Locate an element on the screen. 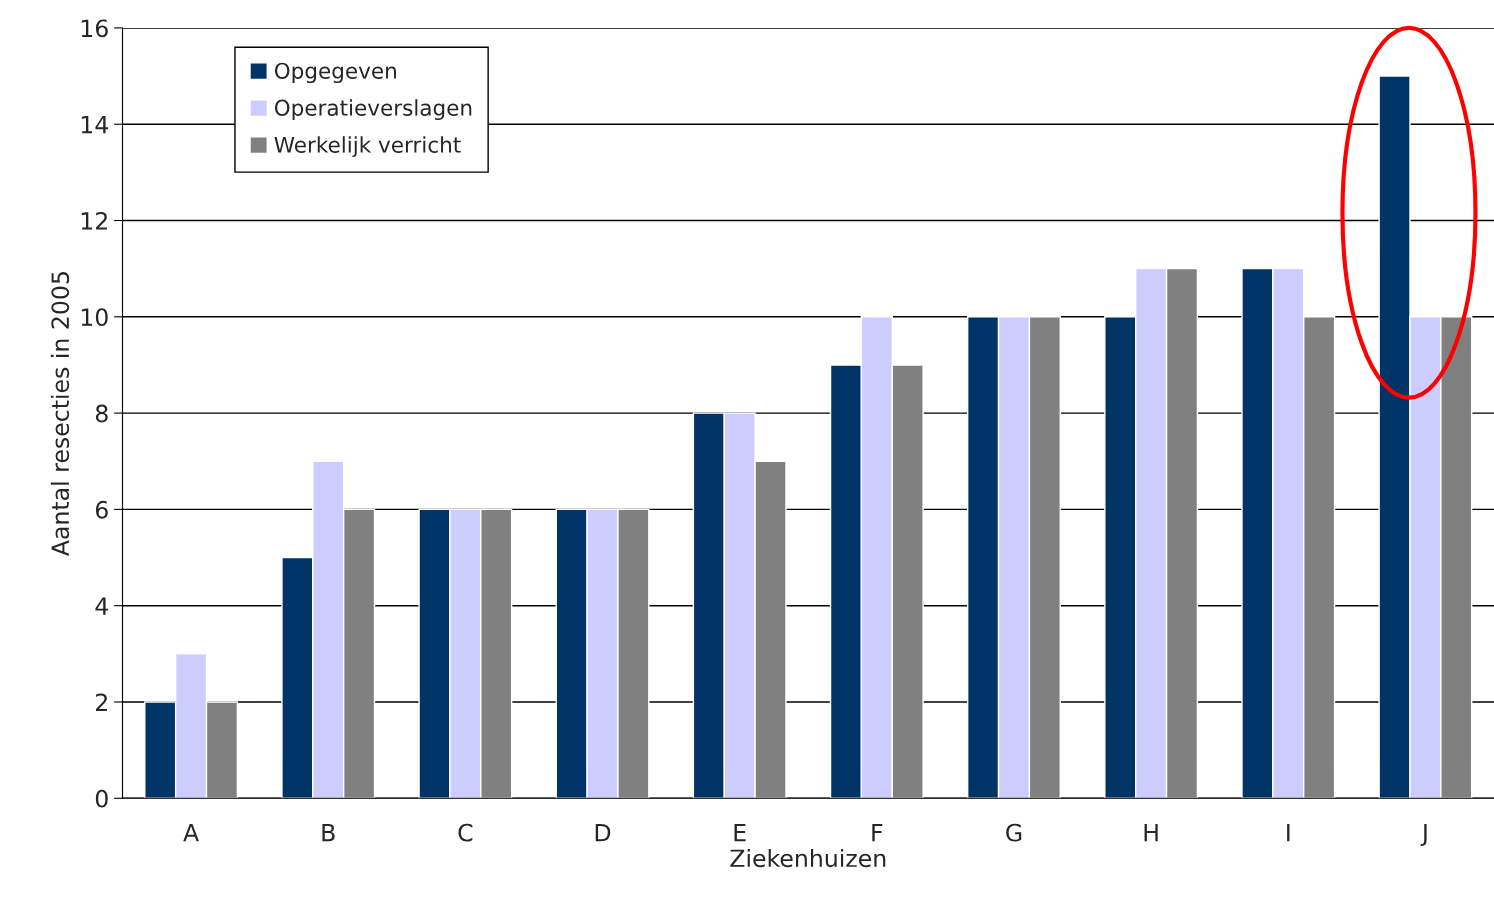 The image size is (1494, 901). x-tick-label: H is located at coordinates (1151, 833).